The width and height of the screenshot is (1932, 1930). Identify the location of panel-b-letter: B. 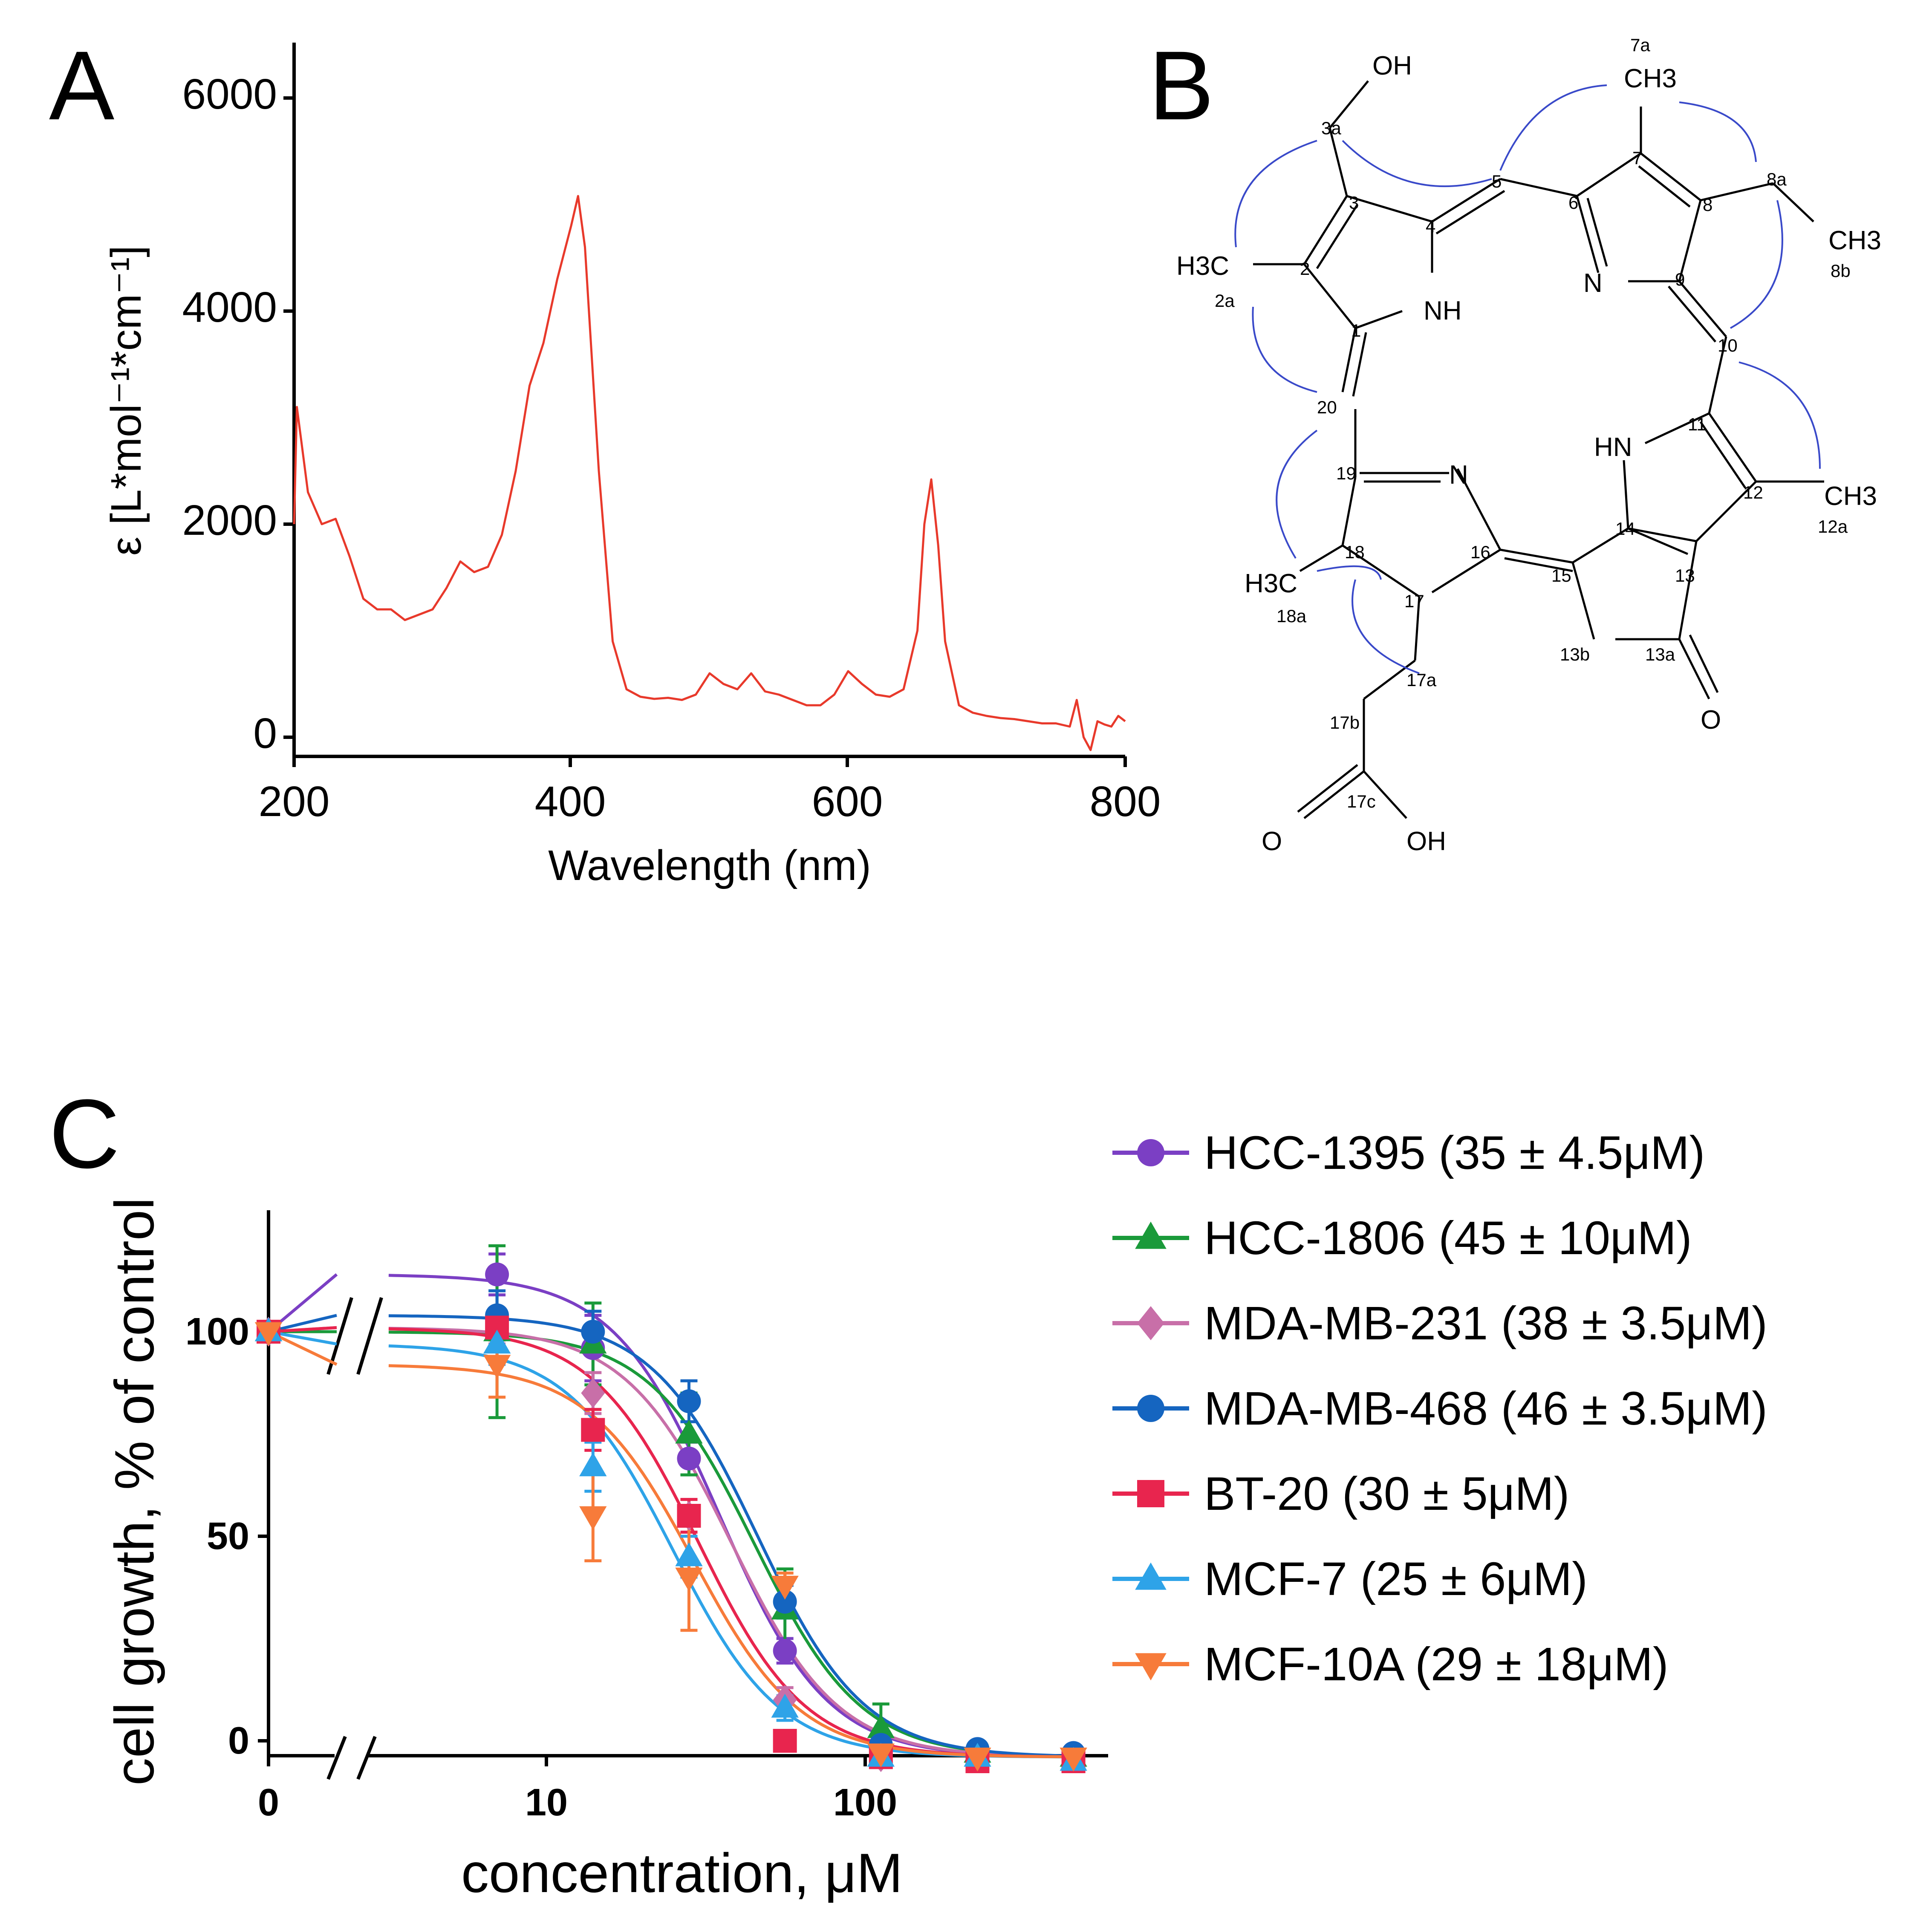
(1181, 85).